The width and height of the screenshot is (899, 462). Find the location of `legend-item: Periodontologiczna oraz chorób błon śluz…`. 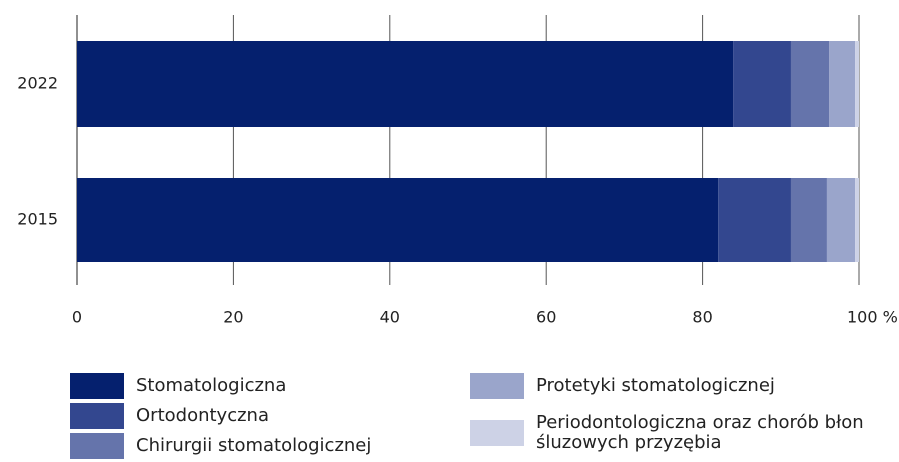

legend-item: Periodontologiczna oraz chorób błon śluz… is located at coordinates (675, 433).